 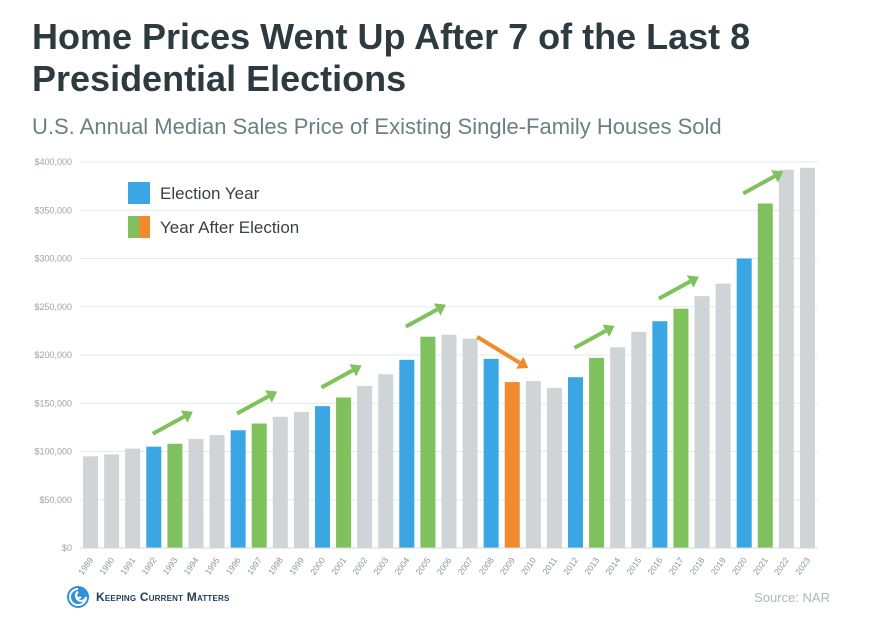 What do you see at coordinates (317, 565) in the screenshot?
I see `x-tick-label: 2000` at bounding box center [317, 565].